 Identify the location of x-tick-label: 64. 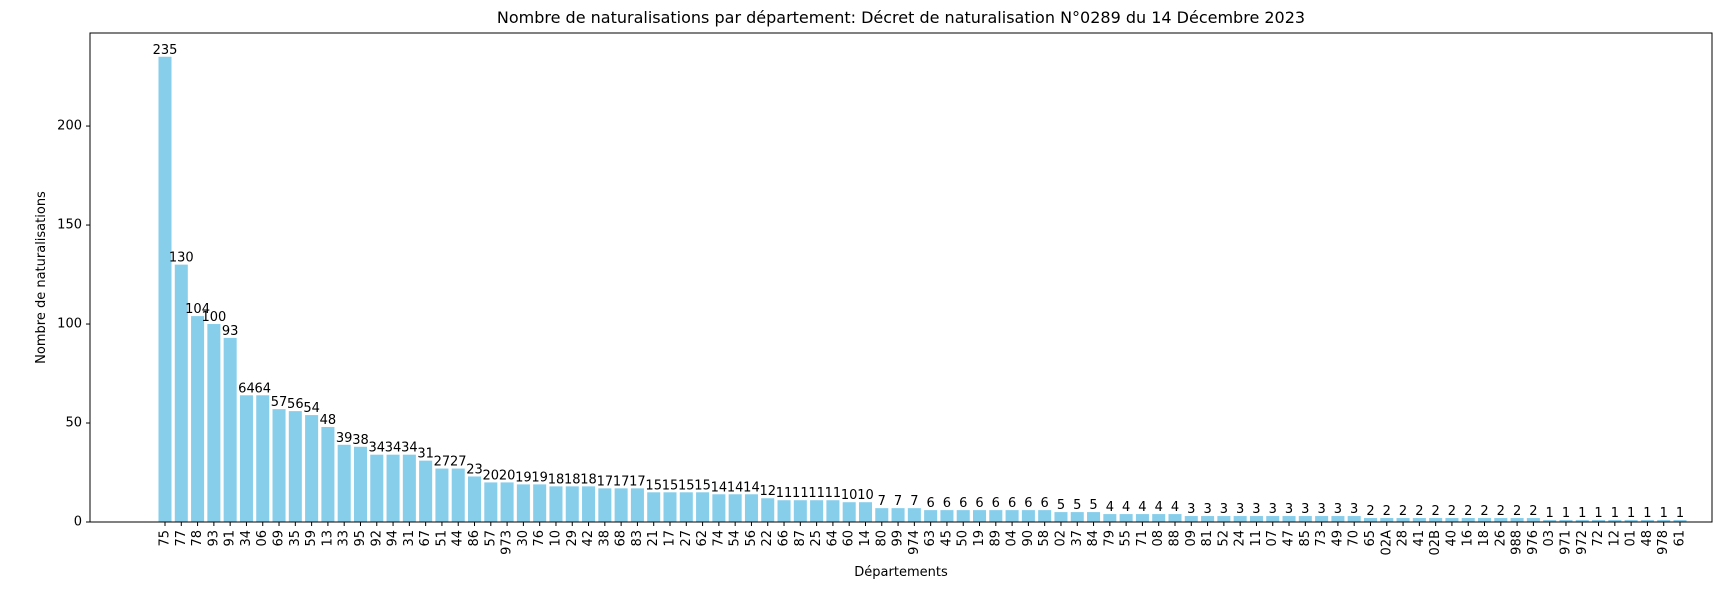
(832, 538).